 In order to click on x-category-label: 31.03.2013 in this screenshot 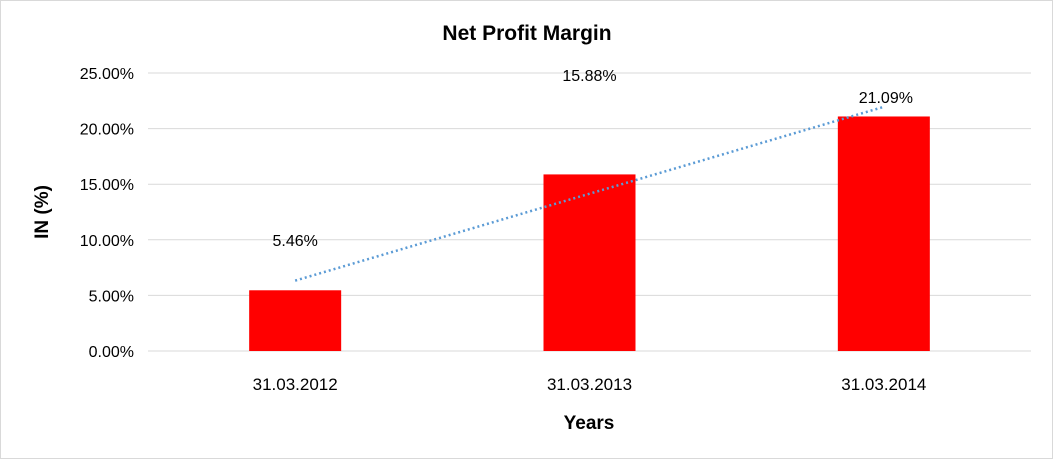, I will do `click(589, 384)`.